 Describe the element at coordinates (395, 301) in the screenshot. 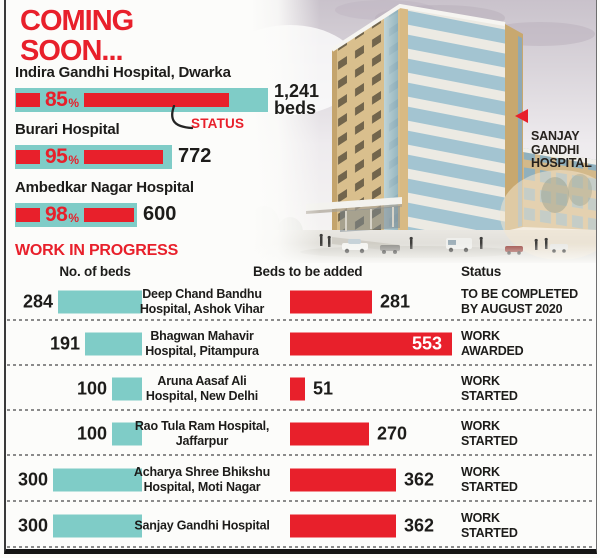

I see `beds-added-value: 281` at that location.